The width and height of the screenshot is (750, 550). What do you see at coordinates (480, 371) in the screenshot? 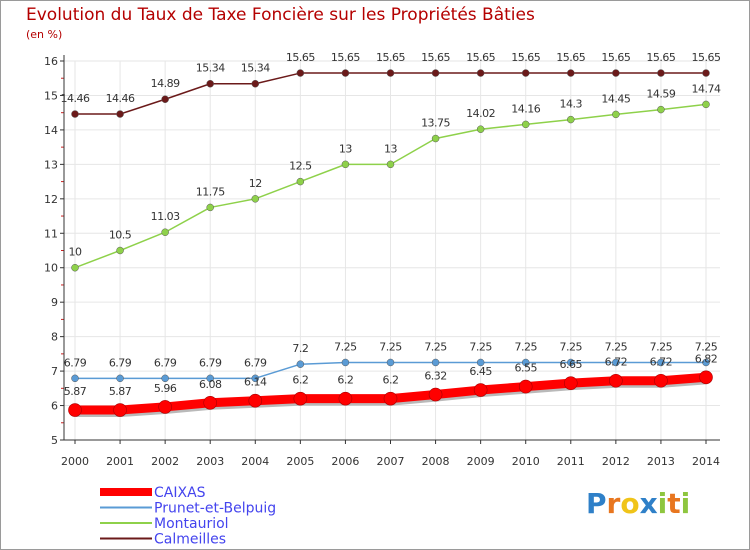
I see `data-label-CAIXAS: 6.45` at bounding box center [480, 371].